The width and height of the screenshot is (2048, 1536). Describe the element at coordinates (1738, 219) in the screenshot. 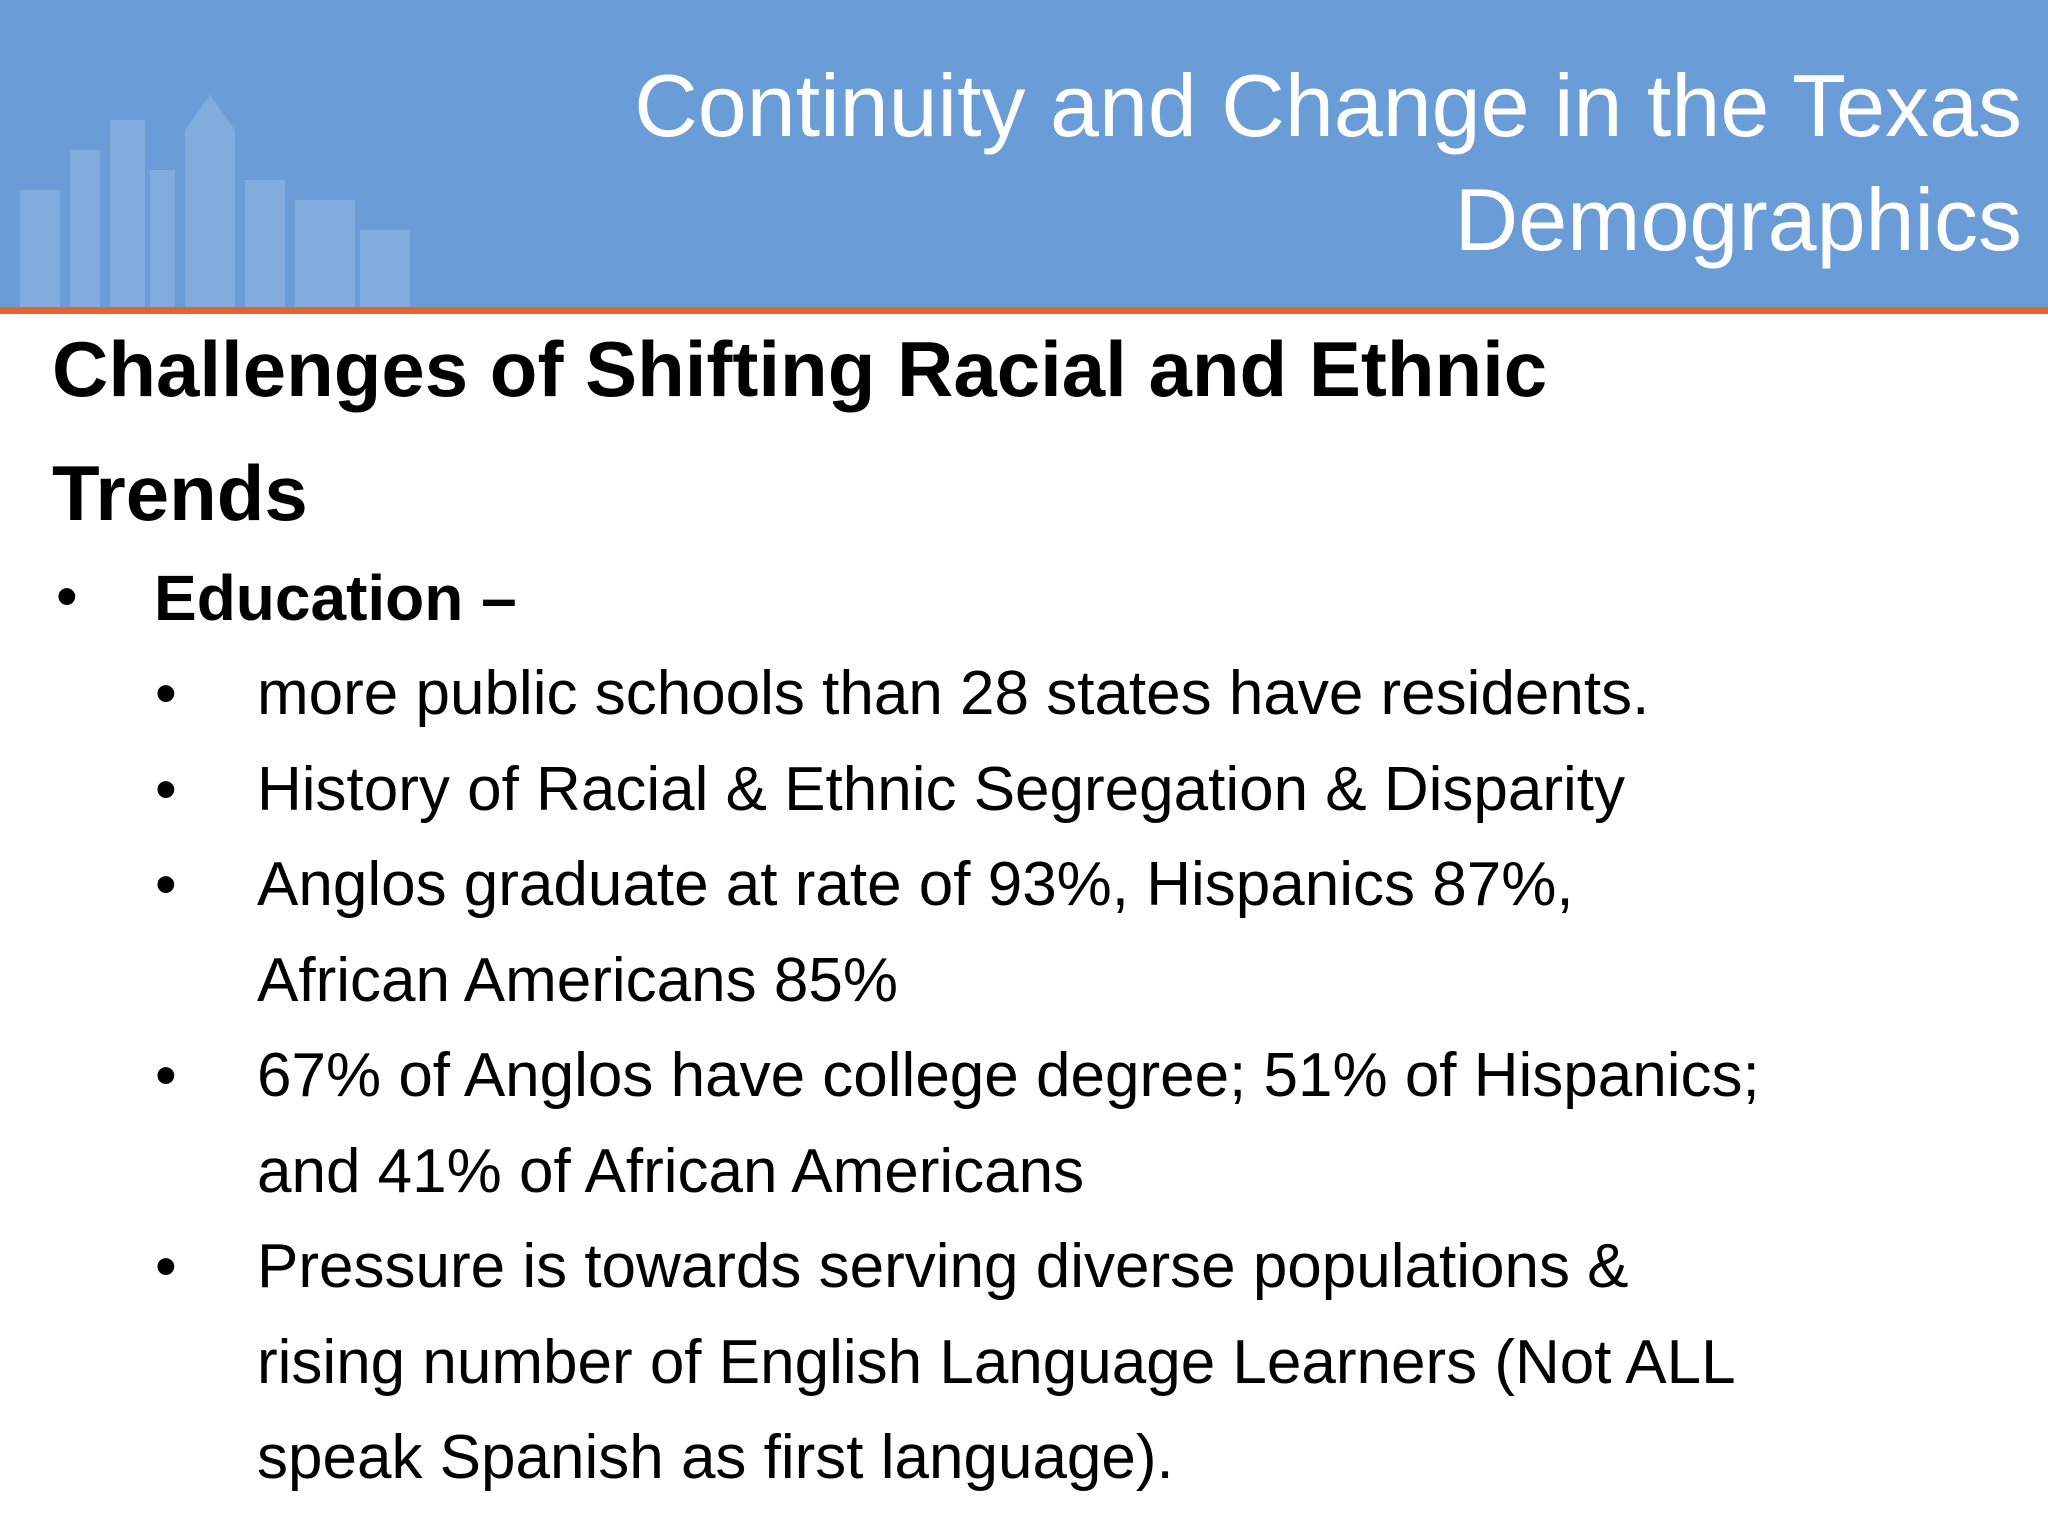

I see `slide-title: Demographics` at that location.